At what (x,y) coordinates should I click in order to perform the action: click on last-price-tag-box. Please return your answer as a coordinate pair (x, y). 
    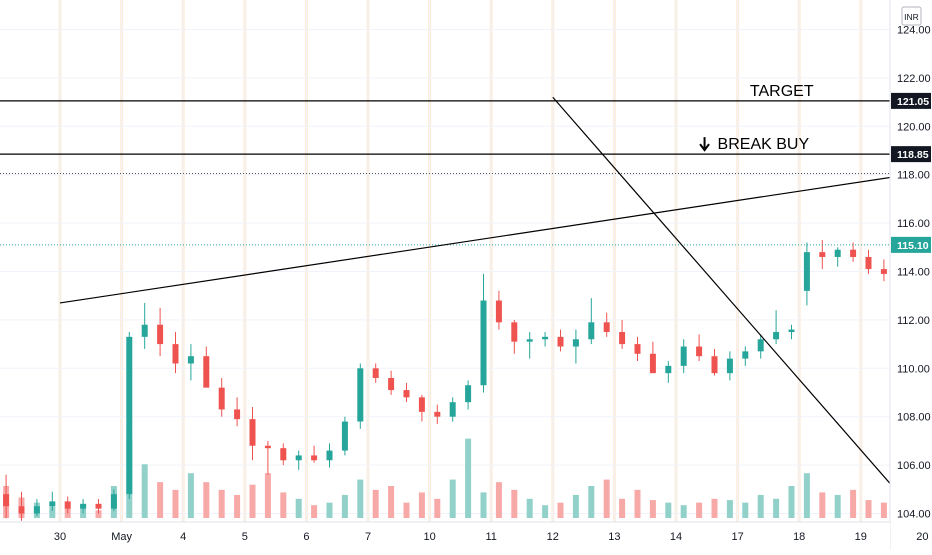
    Looking at the image, I should click on (911, 244).